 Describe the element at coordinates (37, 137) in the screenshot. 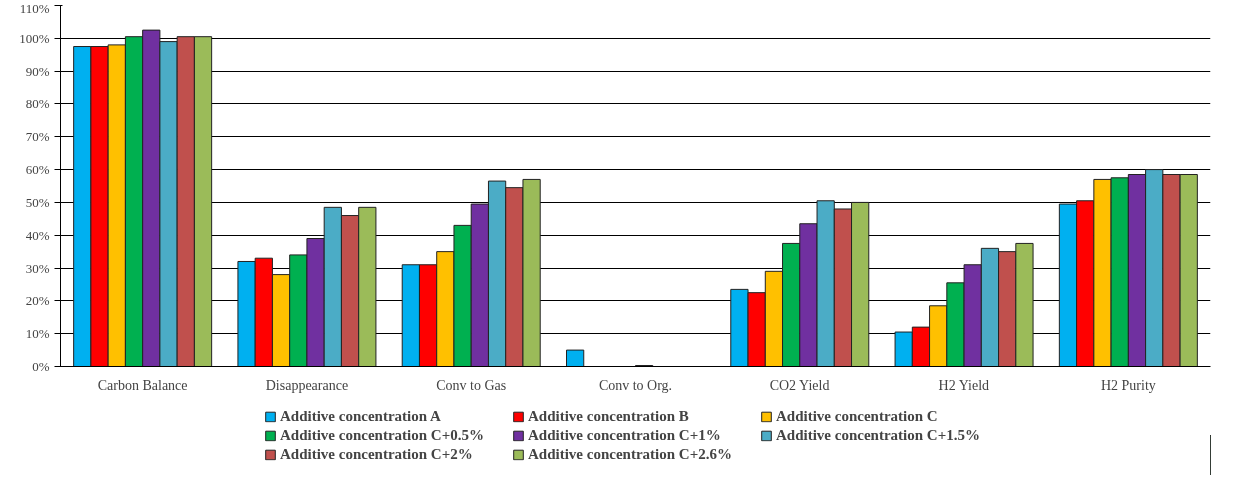

I see `y-tick-label: 70%` at that location.